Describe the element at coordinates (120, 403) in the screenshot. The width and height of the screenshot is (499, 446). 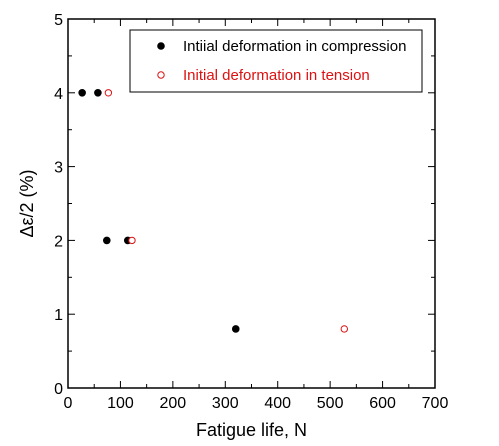
I see `x-tick-label: 100` at that location.